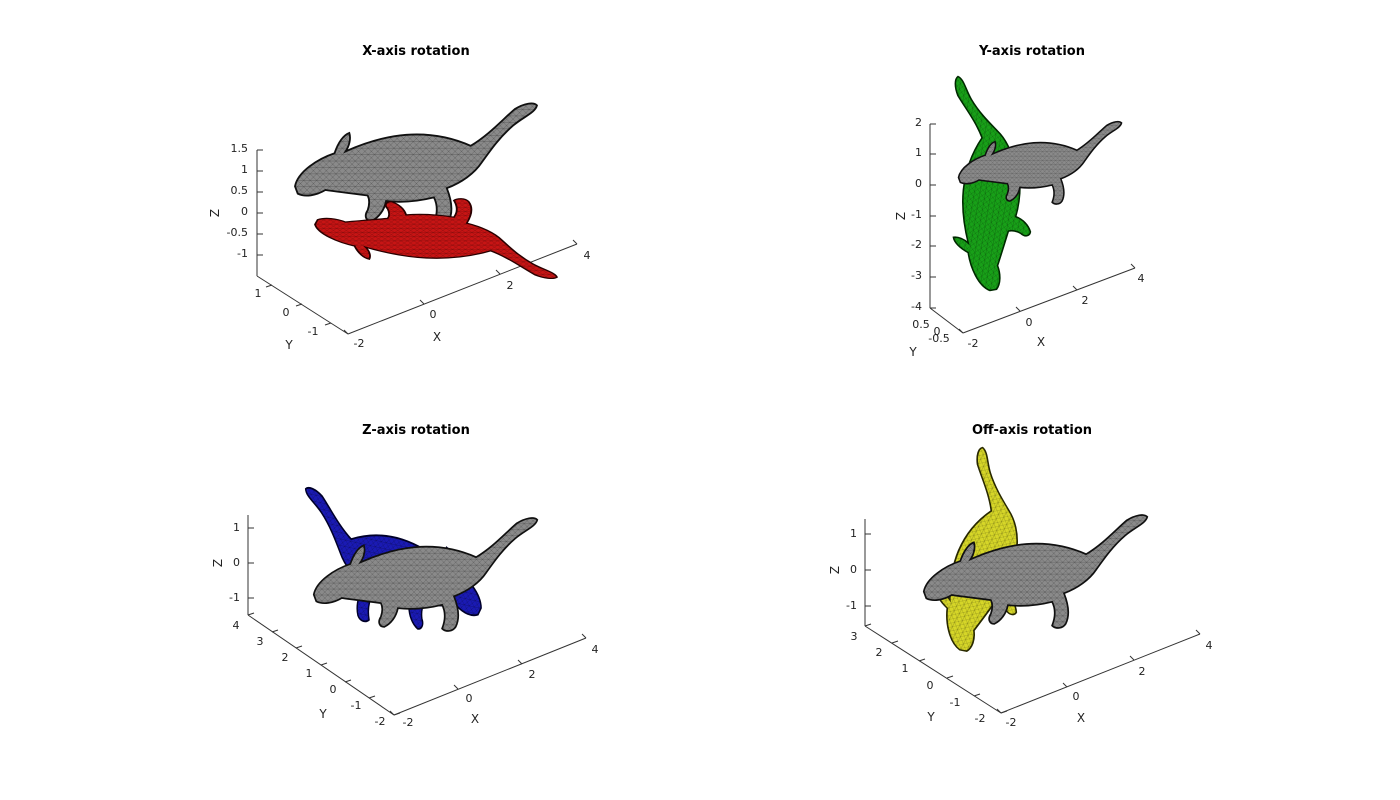 The height and width of the screenshot is (800, 1400). What do you see at coordinates (1032, 430) in the screenshot?
I see `panel-title: Off-axis rotation` at bounding box center [1032, 430].